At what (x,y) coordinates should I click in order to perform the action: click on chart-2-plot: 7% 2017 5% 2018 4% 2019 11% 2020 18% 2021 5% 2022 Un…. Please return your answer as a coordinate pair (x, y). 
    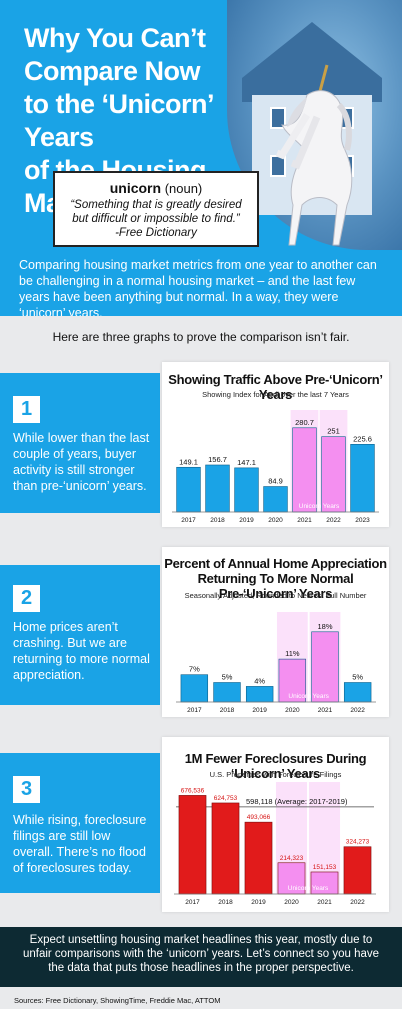
    Looking at the image, I should click on (276, 663).